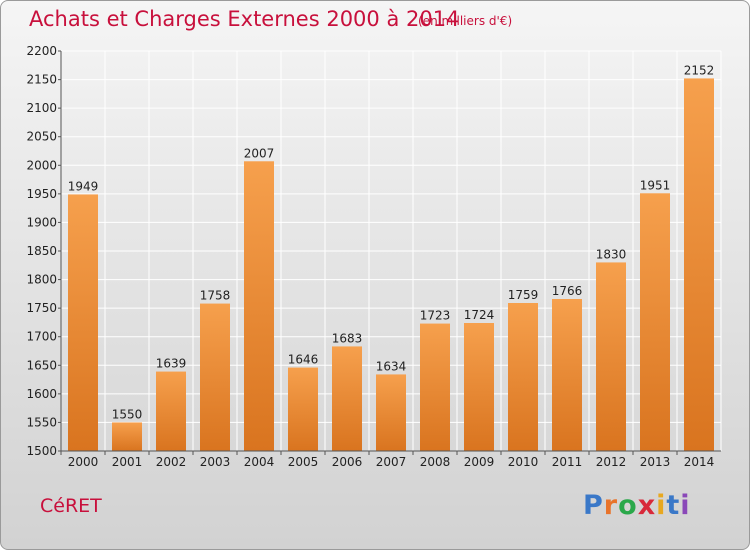  What do you see at coordinates (479, 387) in the screenshot?
I see `bar-2009` at bounding box center [479, 387].